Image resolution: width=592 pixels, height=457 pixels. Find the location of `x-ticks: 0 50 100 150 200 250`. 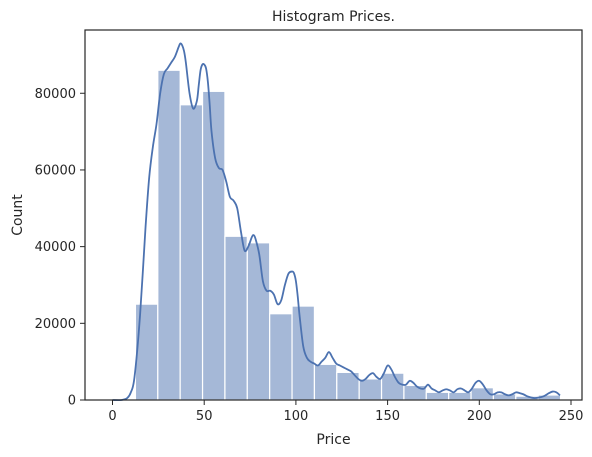

x-ticks: 0 50 100 150 200 250 is located at coordinates (345, 412).